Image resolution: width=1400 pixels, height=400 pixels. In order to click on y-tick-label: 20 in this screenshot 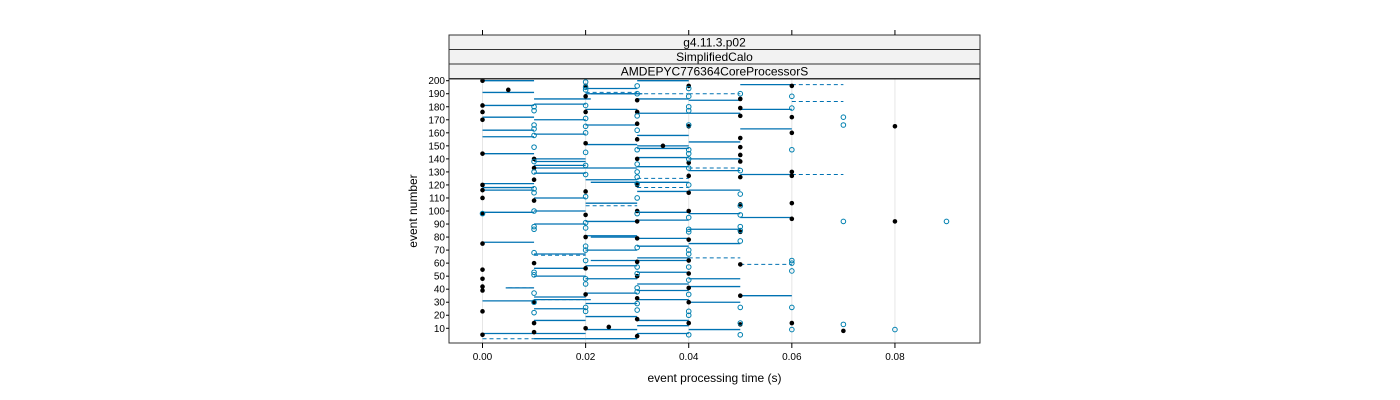, I will do `click(440, 316)`.